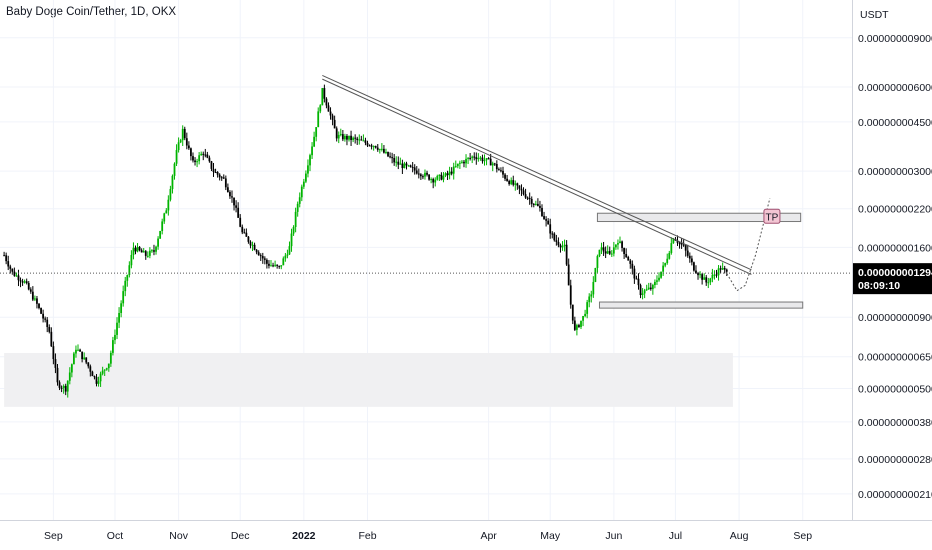 This screenshot has height=550, width=932. Describe the element at coordinates (178, 536) in the screenshot. I see `x-tick-label: Nov` at that location.